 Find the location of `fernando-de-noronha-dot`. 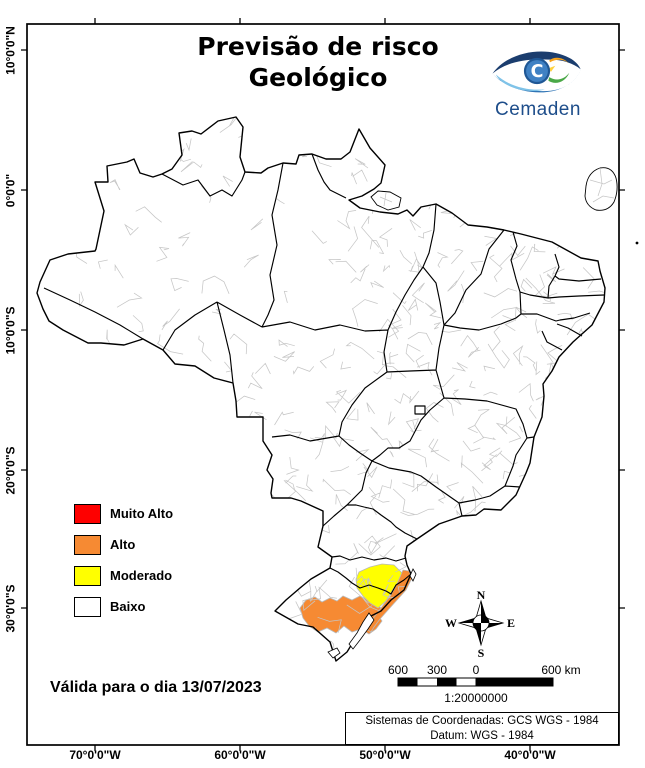

fernando-de-noronha-dot is located at coordinates (637, 243).